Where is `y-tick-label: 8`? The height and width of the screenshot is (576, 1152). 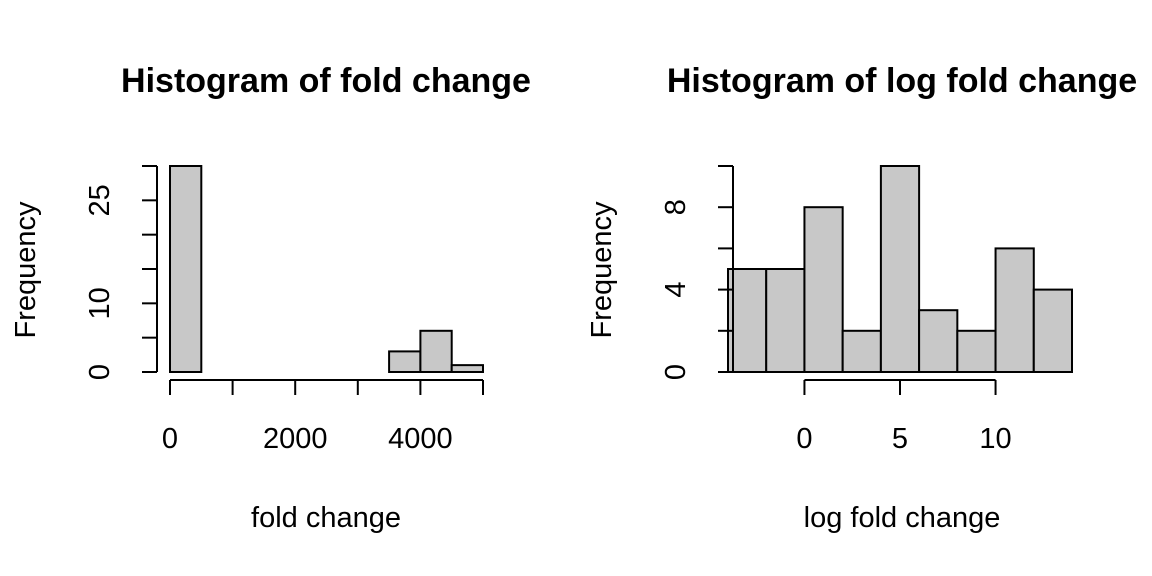 y-tick-label: 8 is located at coordinates (676, 207).